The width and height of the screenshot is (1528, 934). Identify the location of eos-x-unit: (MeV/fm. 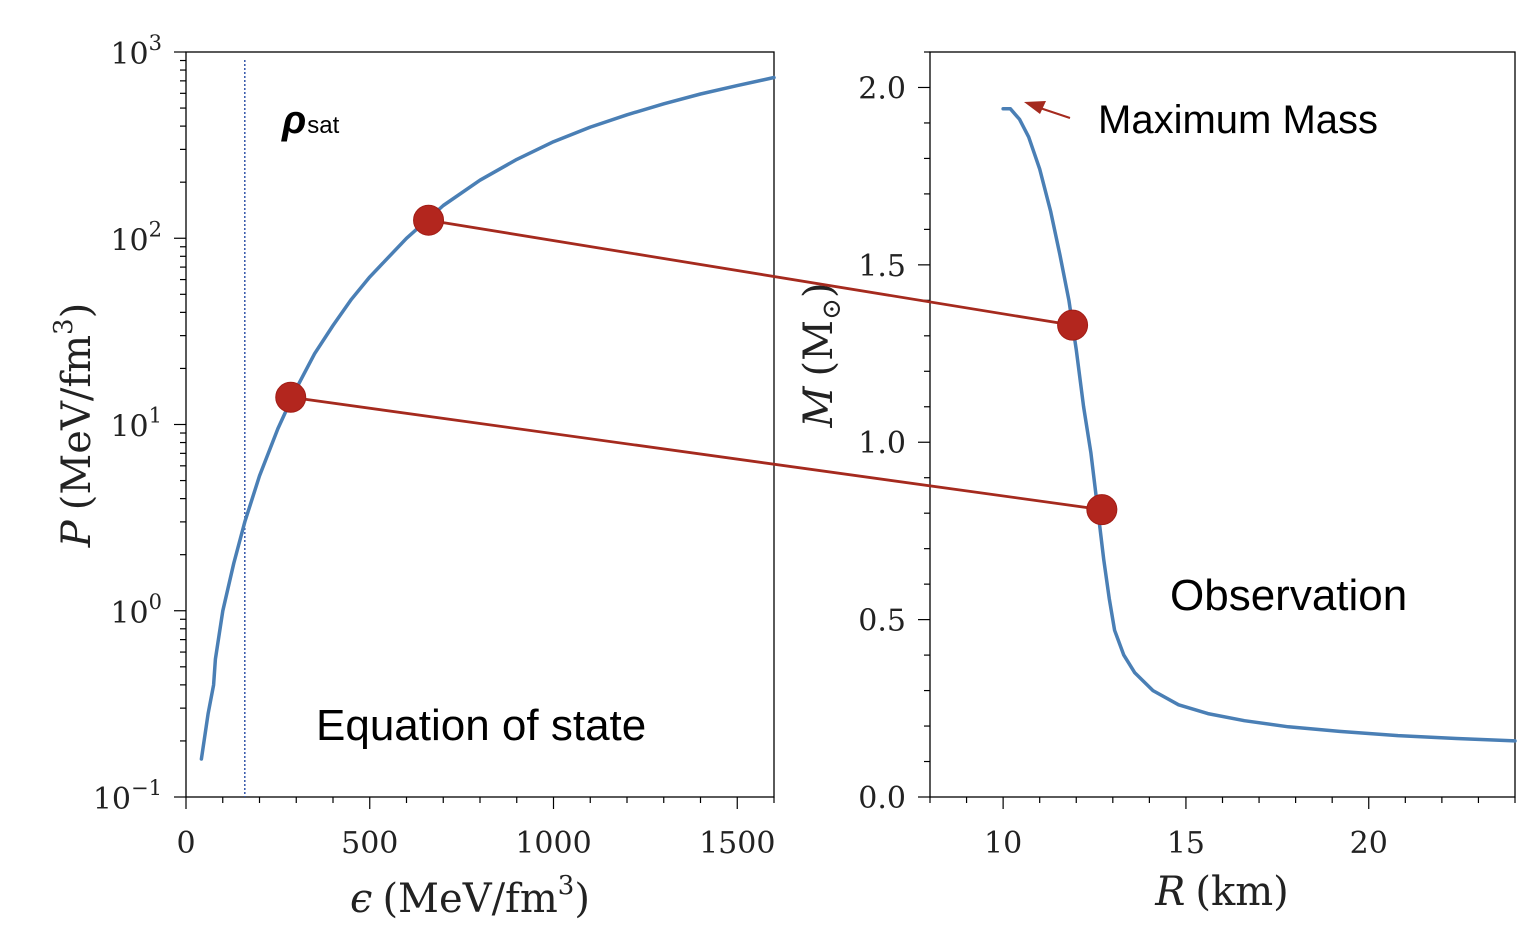
(469, 899).